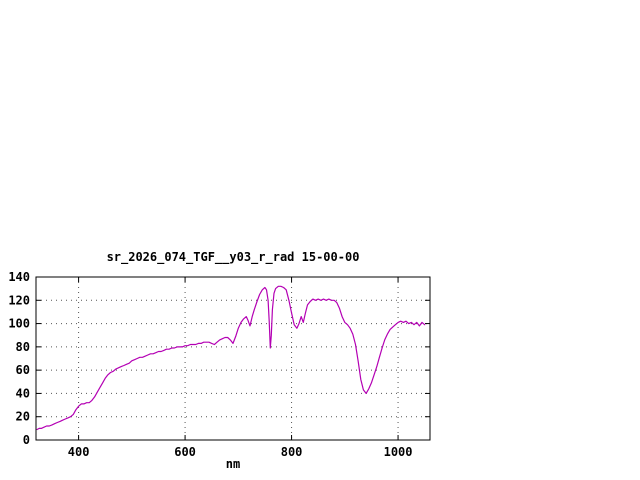 Image resolution: width=640 pixels, height=480 pixels. What do you see at coordinates (19, 300) in the screenshot?
I see `y-tick-label: 120` at bounding box center [19, 300].